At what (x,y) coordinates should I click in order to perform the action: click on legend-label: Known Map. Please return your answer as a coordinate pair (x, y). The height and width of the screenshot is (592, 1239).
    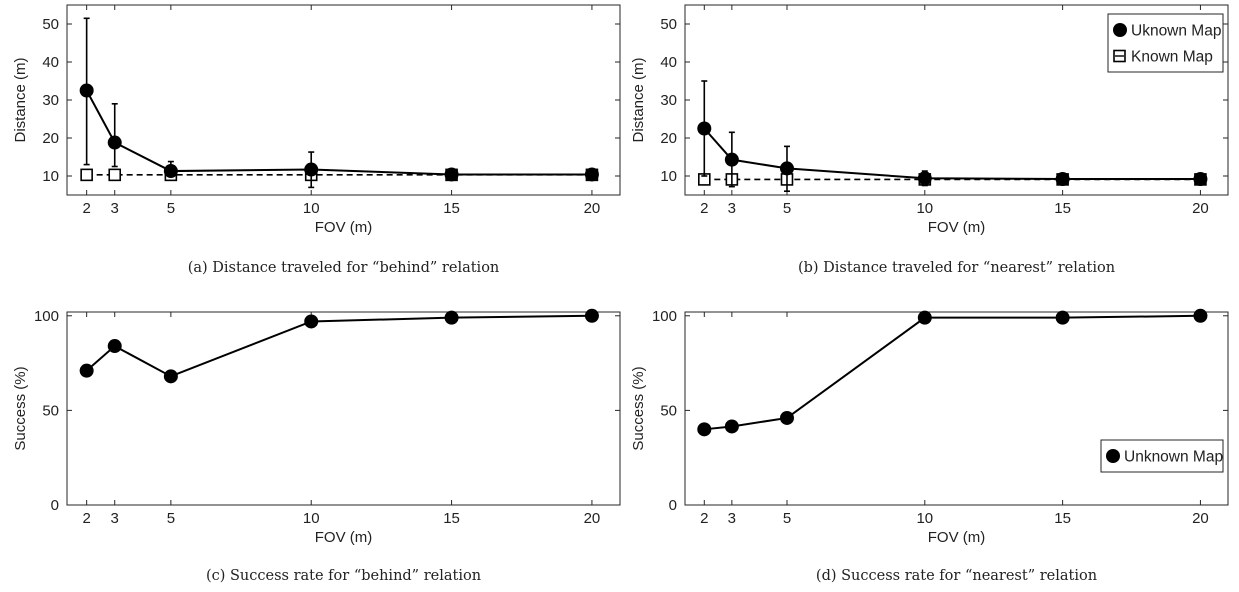
    Looking at the image, I should click on (1172, 57).